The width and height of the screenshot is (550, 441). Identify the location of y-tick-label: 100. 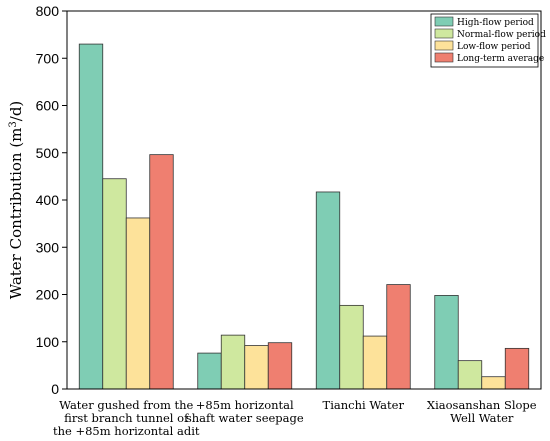
(48, 342).